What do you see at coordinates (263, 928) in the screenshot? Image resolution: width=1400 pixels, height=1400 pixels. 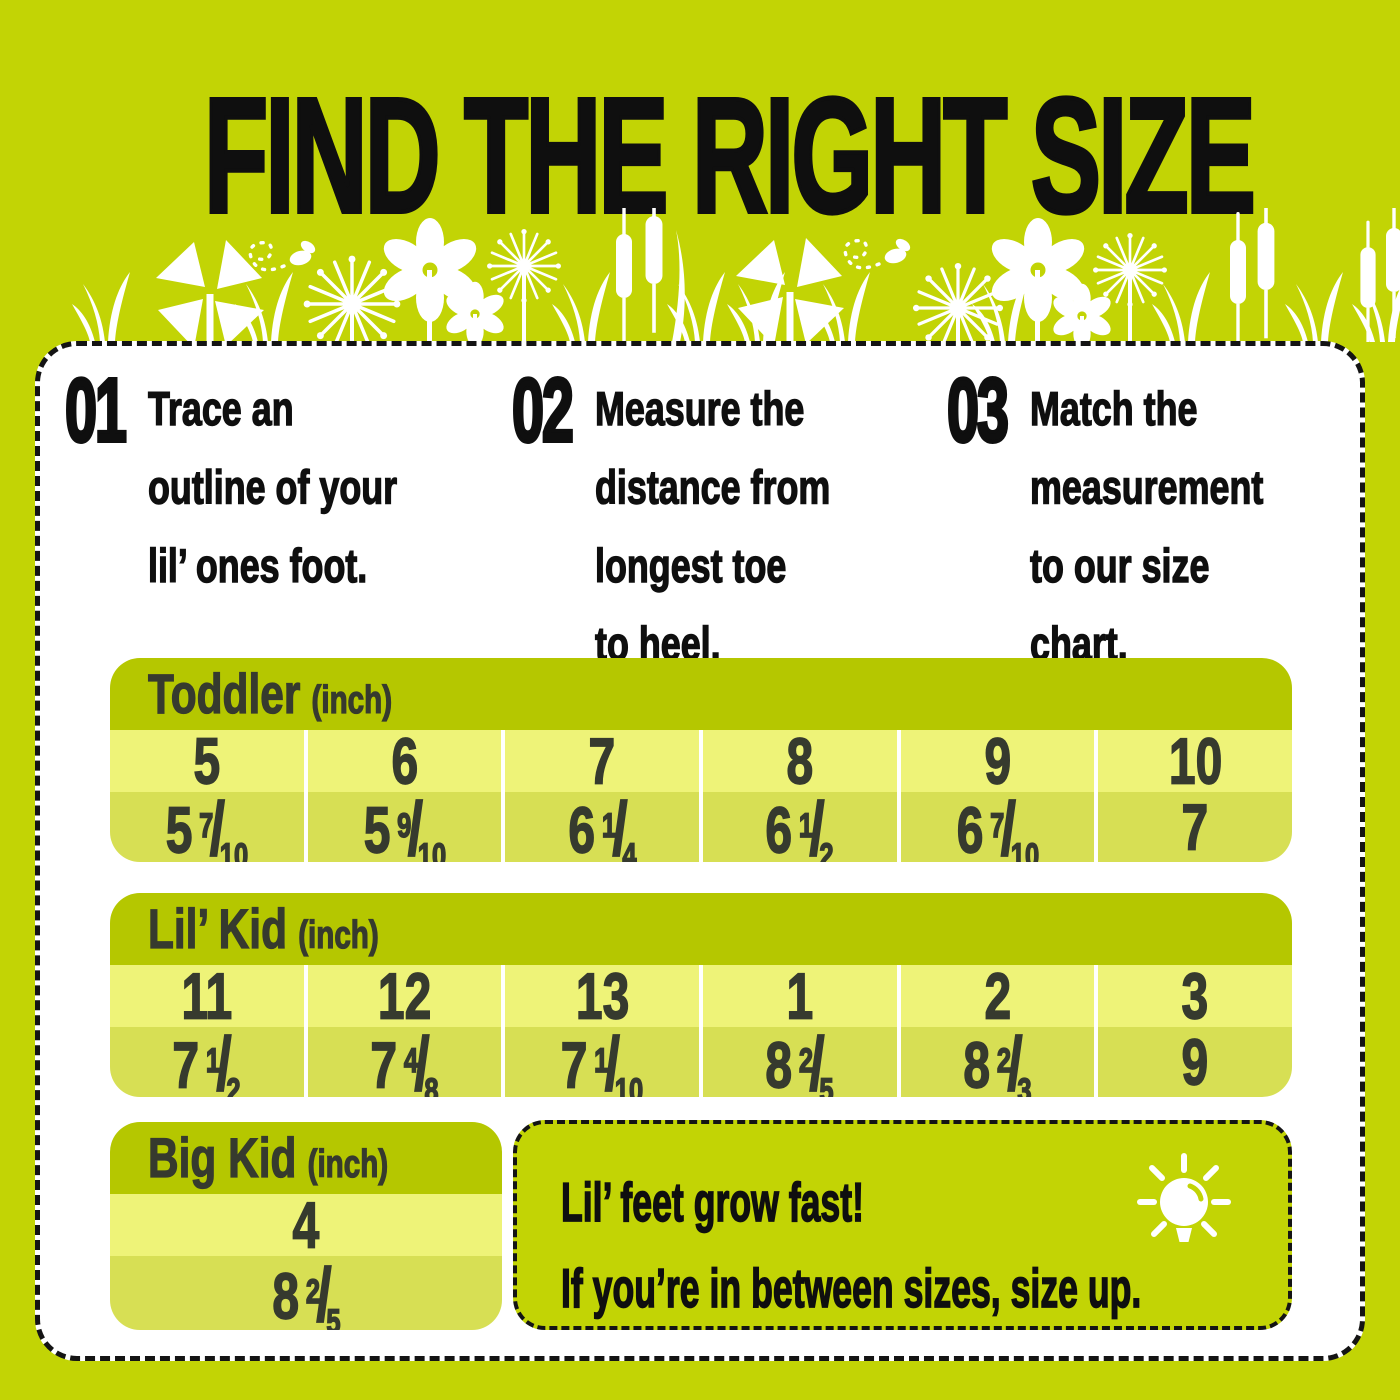 I see `lil-kid-table-title: Lil’ Kid (inch)` at bounding box center [263, 928].